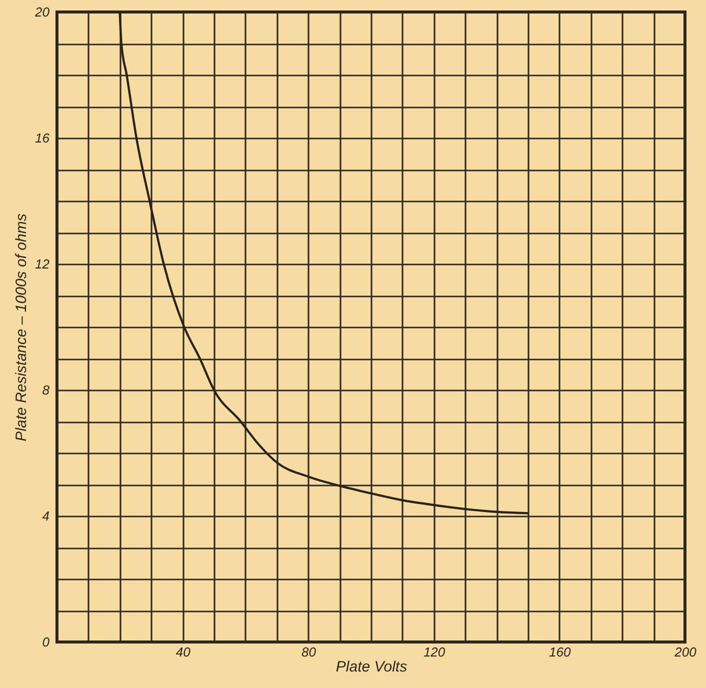 The image size is (706, 688). I want to click on x-tick-label: 160, so click(560, 652).